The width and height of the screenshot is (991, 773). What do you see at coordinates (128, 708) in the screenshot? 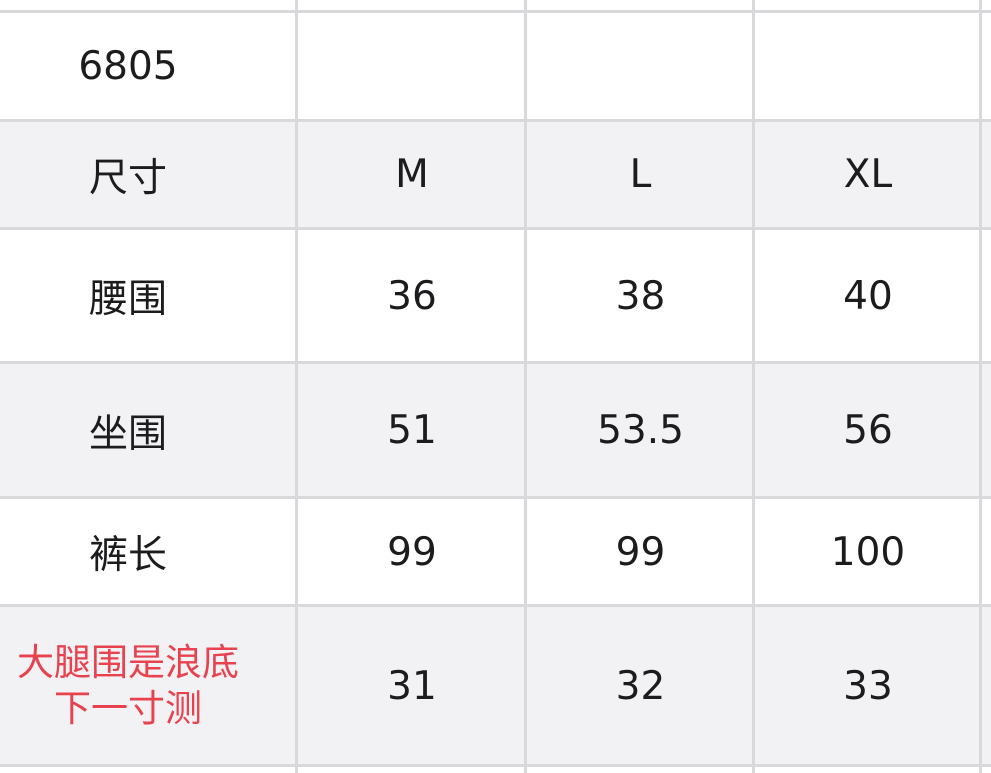
I see `note-line-2: 下一寸测` at bounding box center [128, 708].